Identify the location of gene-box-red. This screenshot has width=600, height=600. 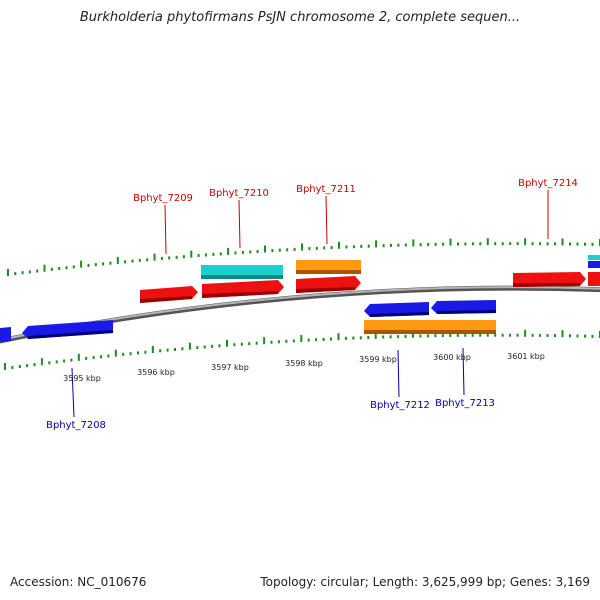
(594, 279).